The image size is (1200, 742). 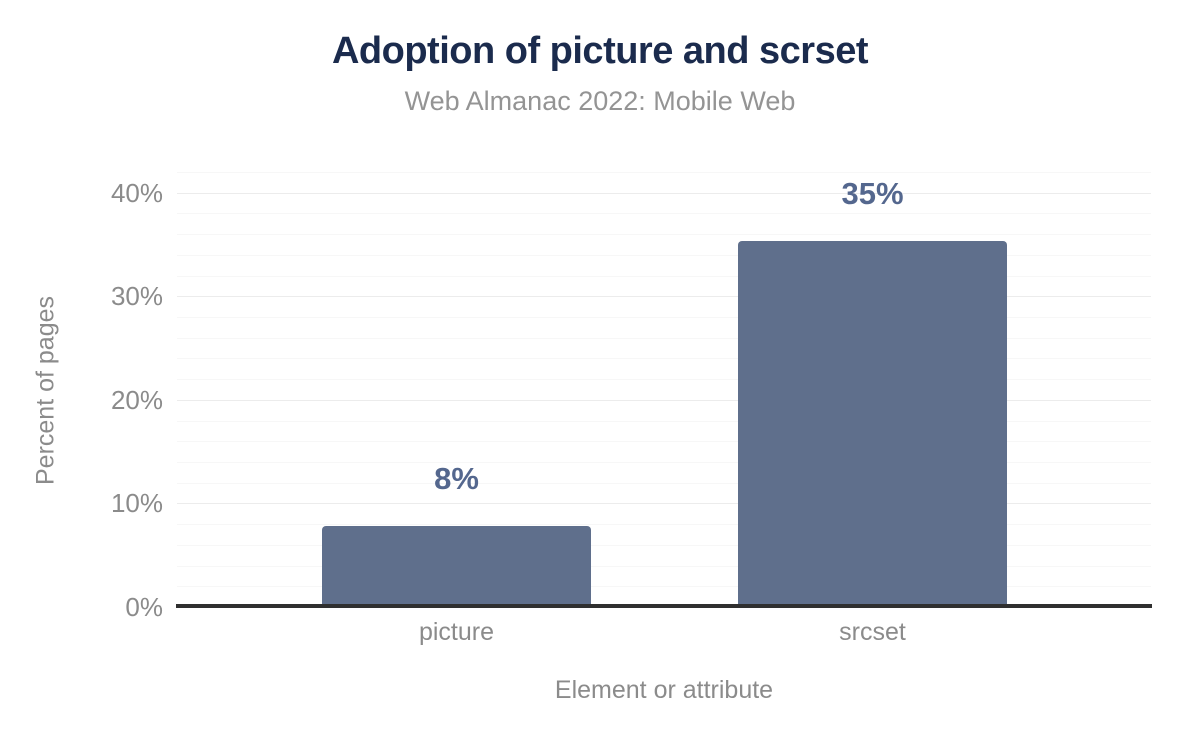 What do you see at coordinates (136, 399) in the screenshot?
I see `y-tick-label-20%: 20%` at bounding box center [136, 399].